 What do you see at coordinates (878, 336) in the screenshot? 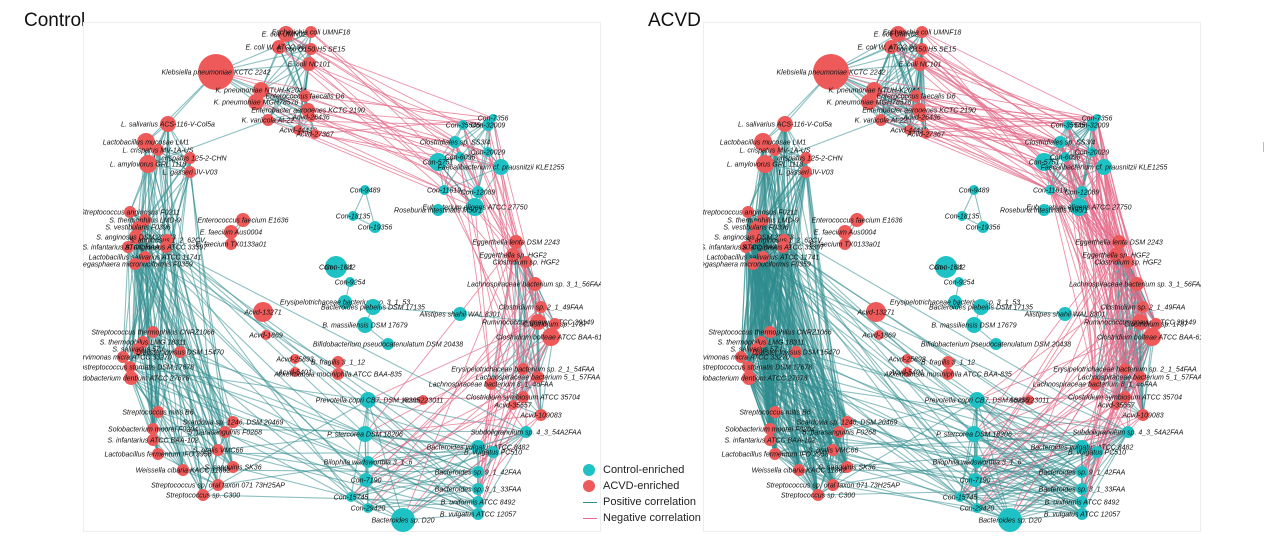
I see `acvd-node-label-n61: Acvd-1869` at bounding box center [878, 336].